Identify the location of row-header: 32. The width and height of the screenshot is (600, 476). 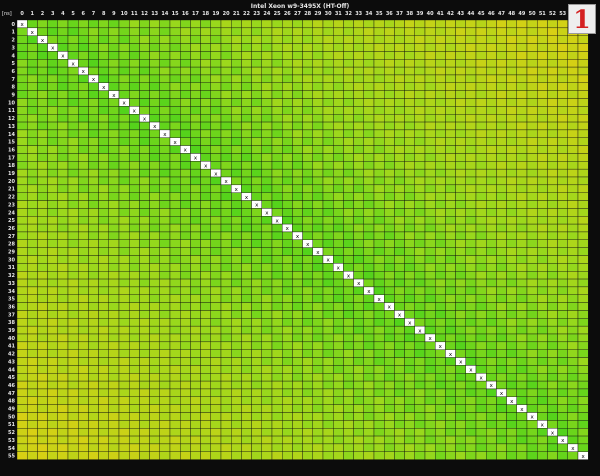
(11, 276).